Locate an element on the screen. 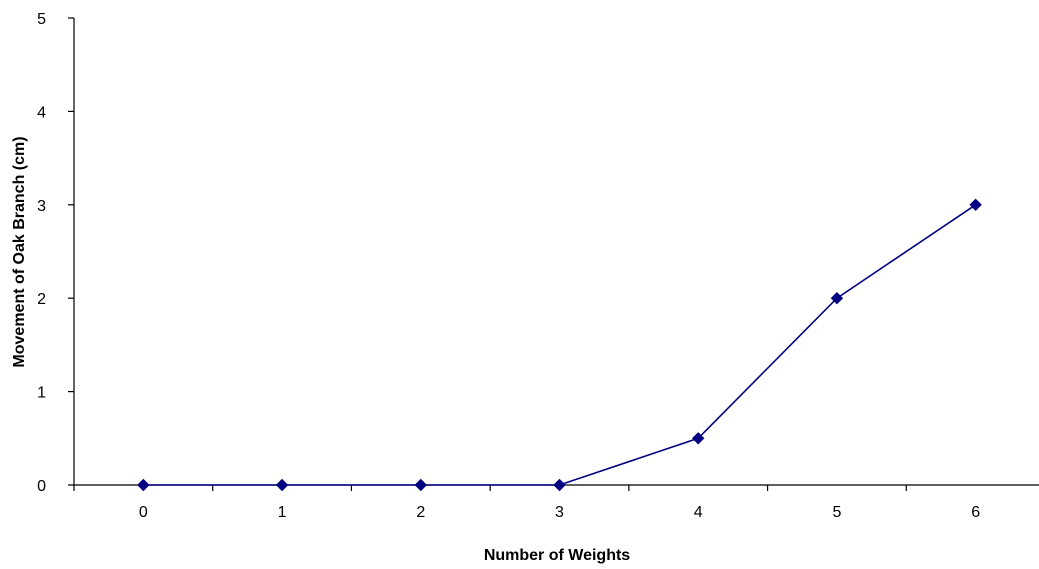  x-axis-title: Number of Weights is located at coordinates (557, 555).